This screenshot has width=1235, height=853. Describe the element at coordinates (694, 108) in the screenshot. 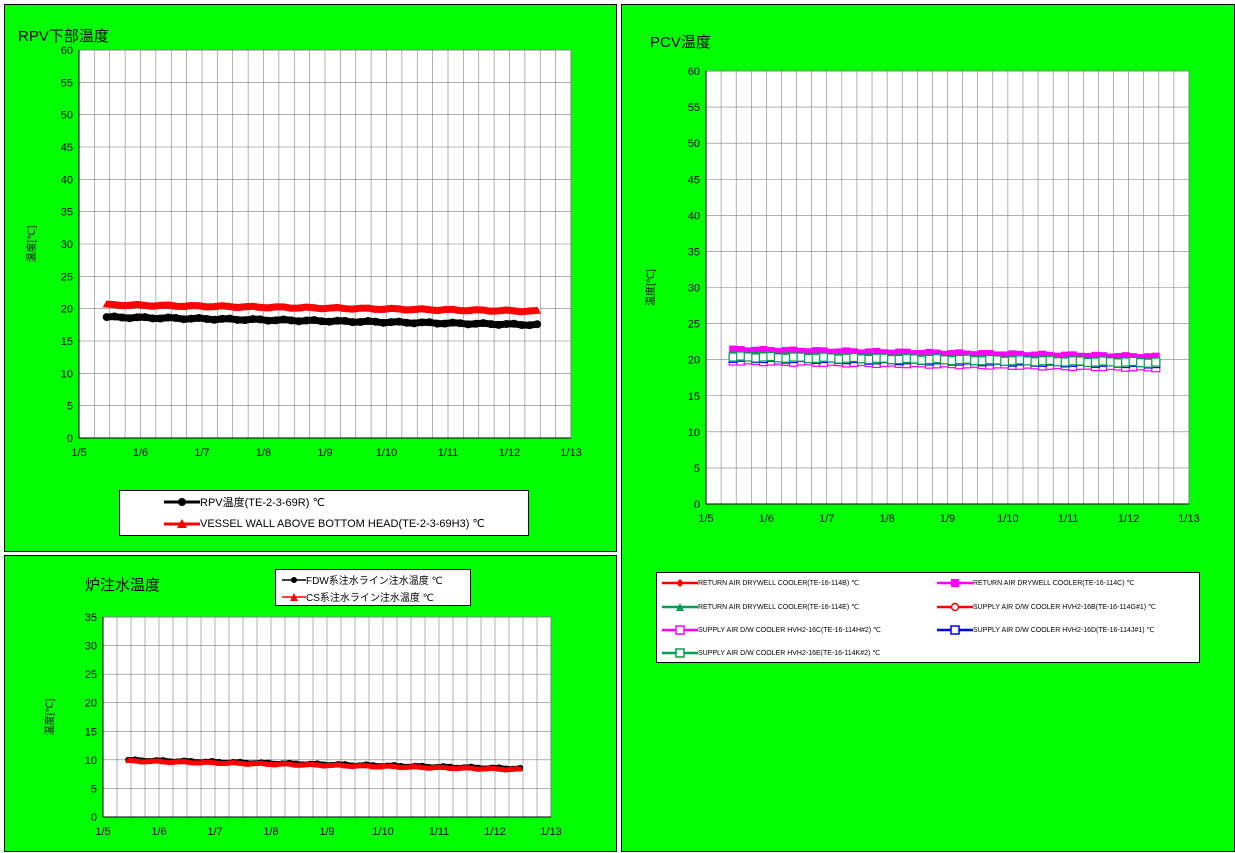

I see `y-tick-label: 55` at that location.